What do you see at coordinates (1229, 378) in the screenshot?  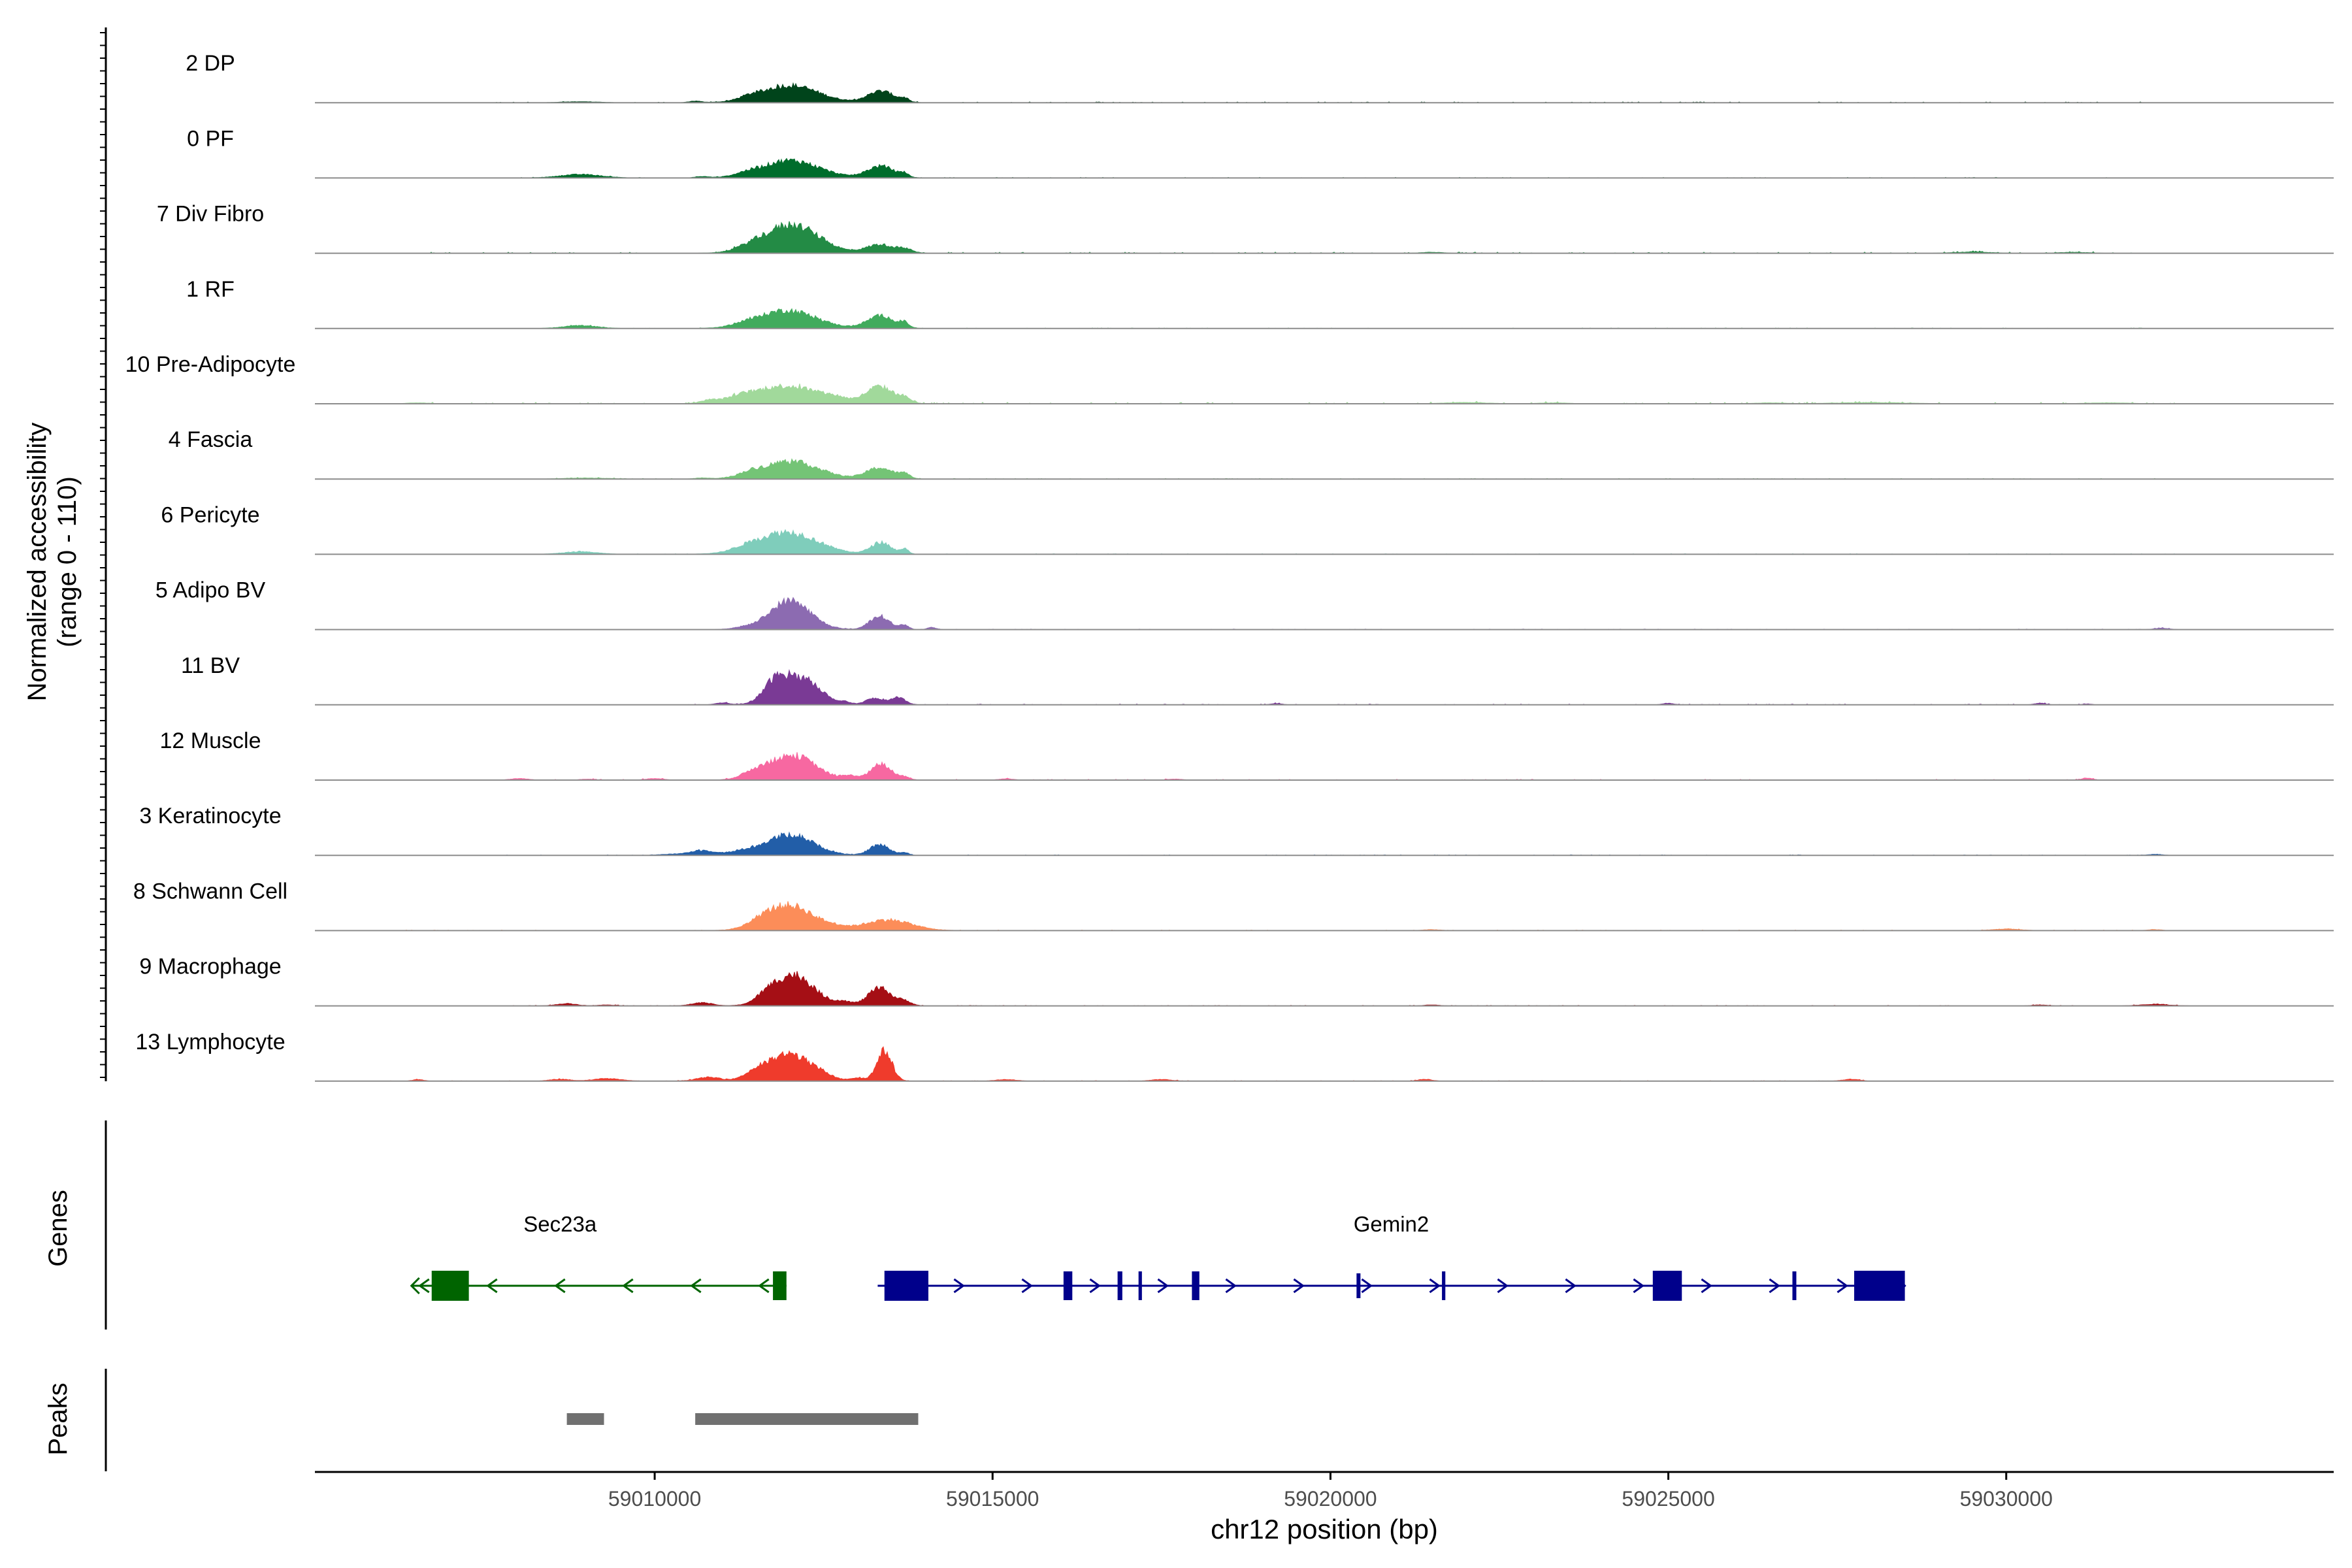 I see `track-5: 10 Pre-Adipocyte` at bounding box center [1229, 378].